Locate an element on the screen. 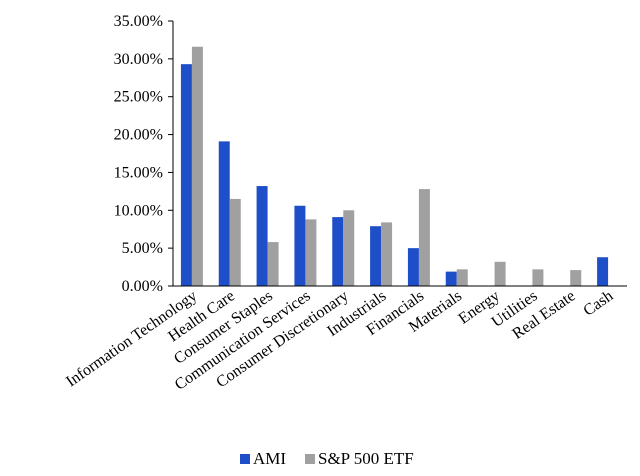 This screenshot has height=476, width=640. x-category-label: Cash is located at coordinates (598, 303).